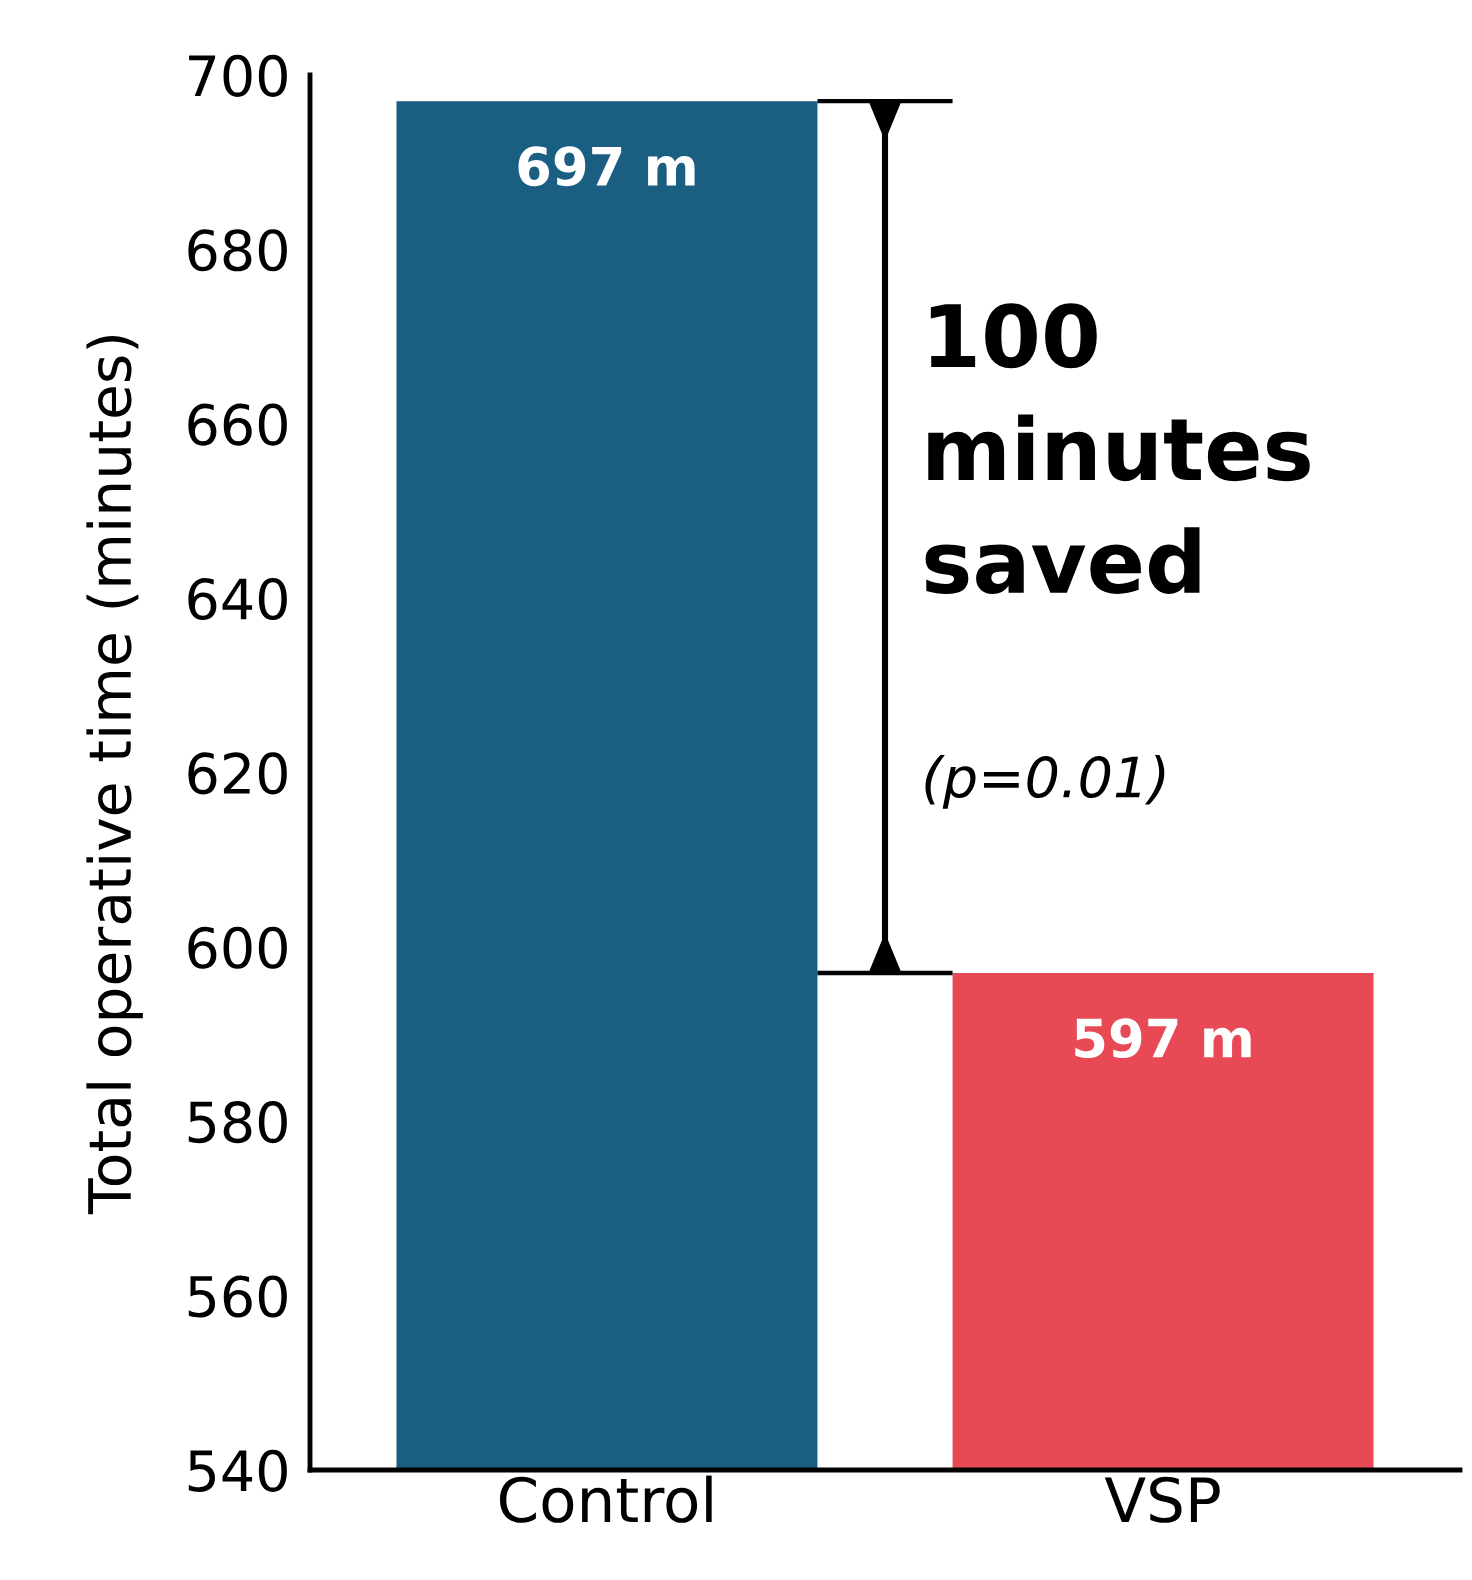 The height and width of the screenshot is (1580, 1472). I want to click on y-tick-label: 660, so click(237, 424).